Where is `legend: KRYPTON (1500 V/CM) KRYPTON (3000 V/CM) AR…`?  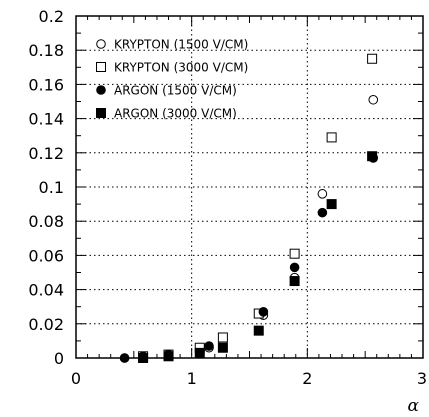 legend: KRYPTON (1500 V/CM) KRYPTON (3000 V/CM) AR… is located at coordinates (172, 79).